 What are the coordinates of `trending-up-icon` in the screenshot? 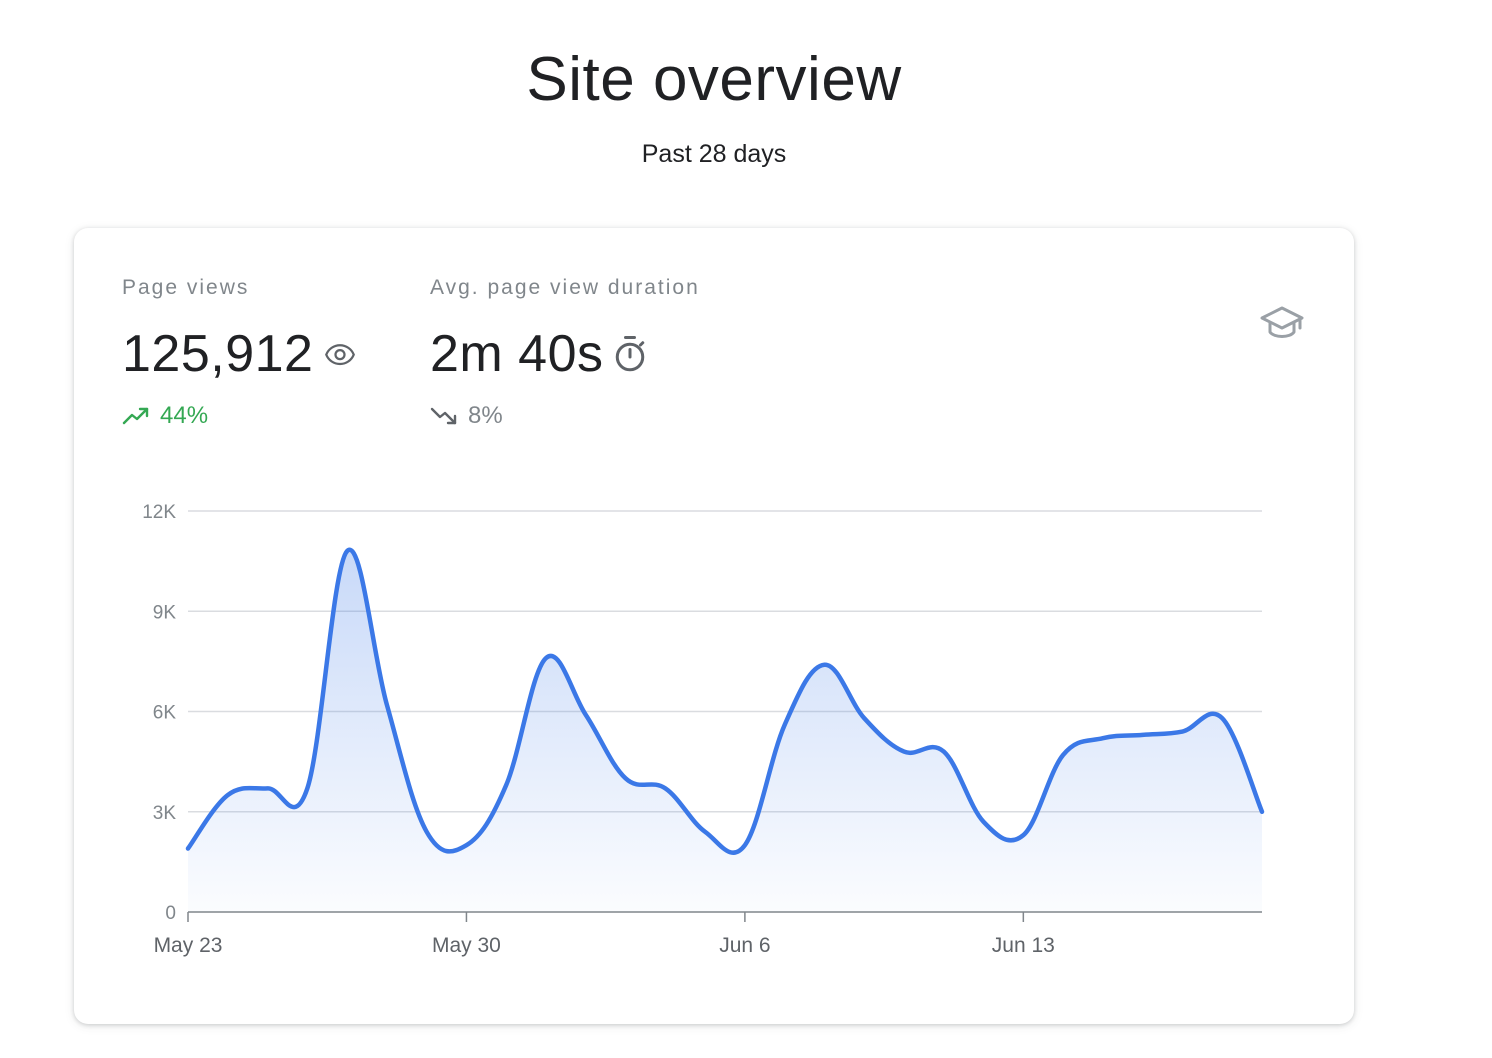 It's located at (136, 416).